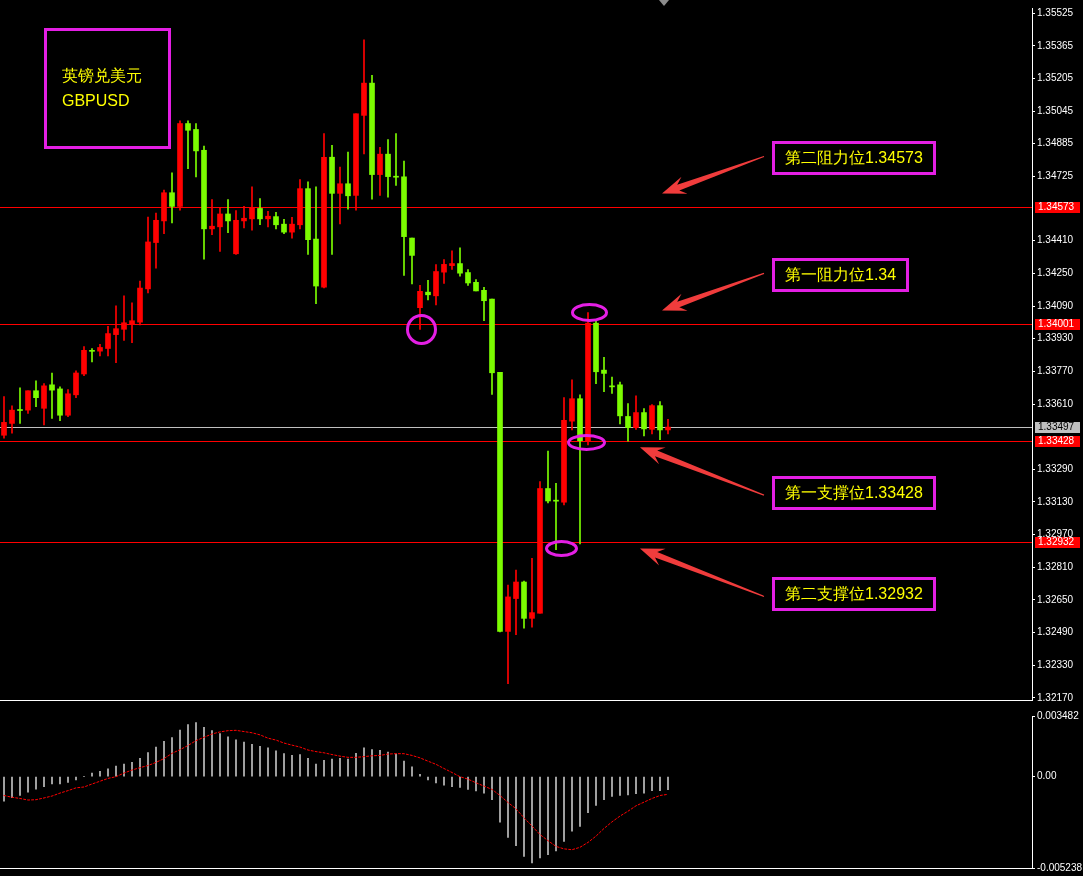 This screenshot has height=876, width=1083. What do you see at coordinates (1058, 715) in the screenshot?
I see `y-tick-label: 0.003482` at bounding box center [1058, 715].